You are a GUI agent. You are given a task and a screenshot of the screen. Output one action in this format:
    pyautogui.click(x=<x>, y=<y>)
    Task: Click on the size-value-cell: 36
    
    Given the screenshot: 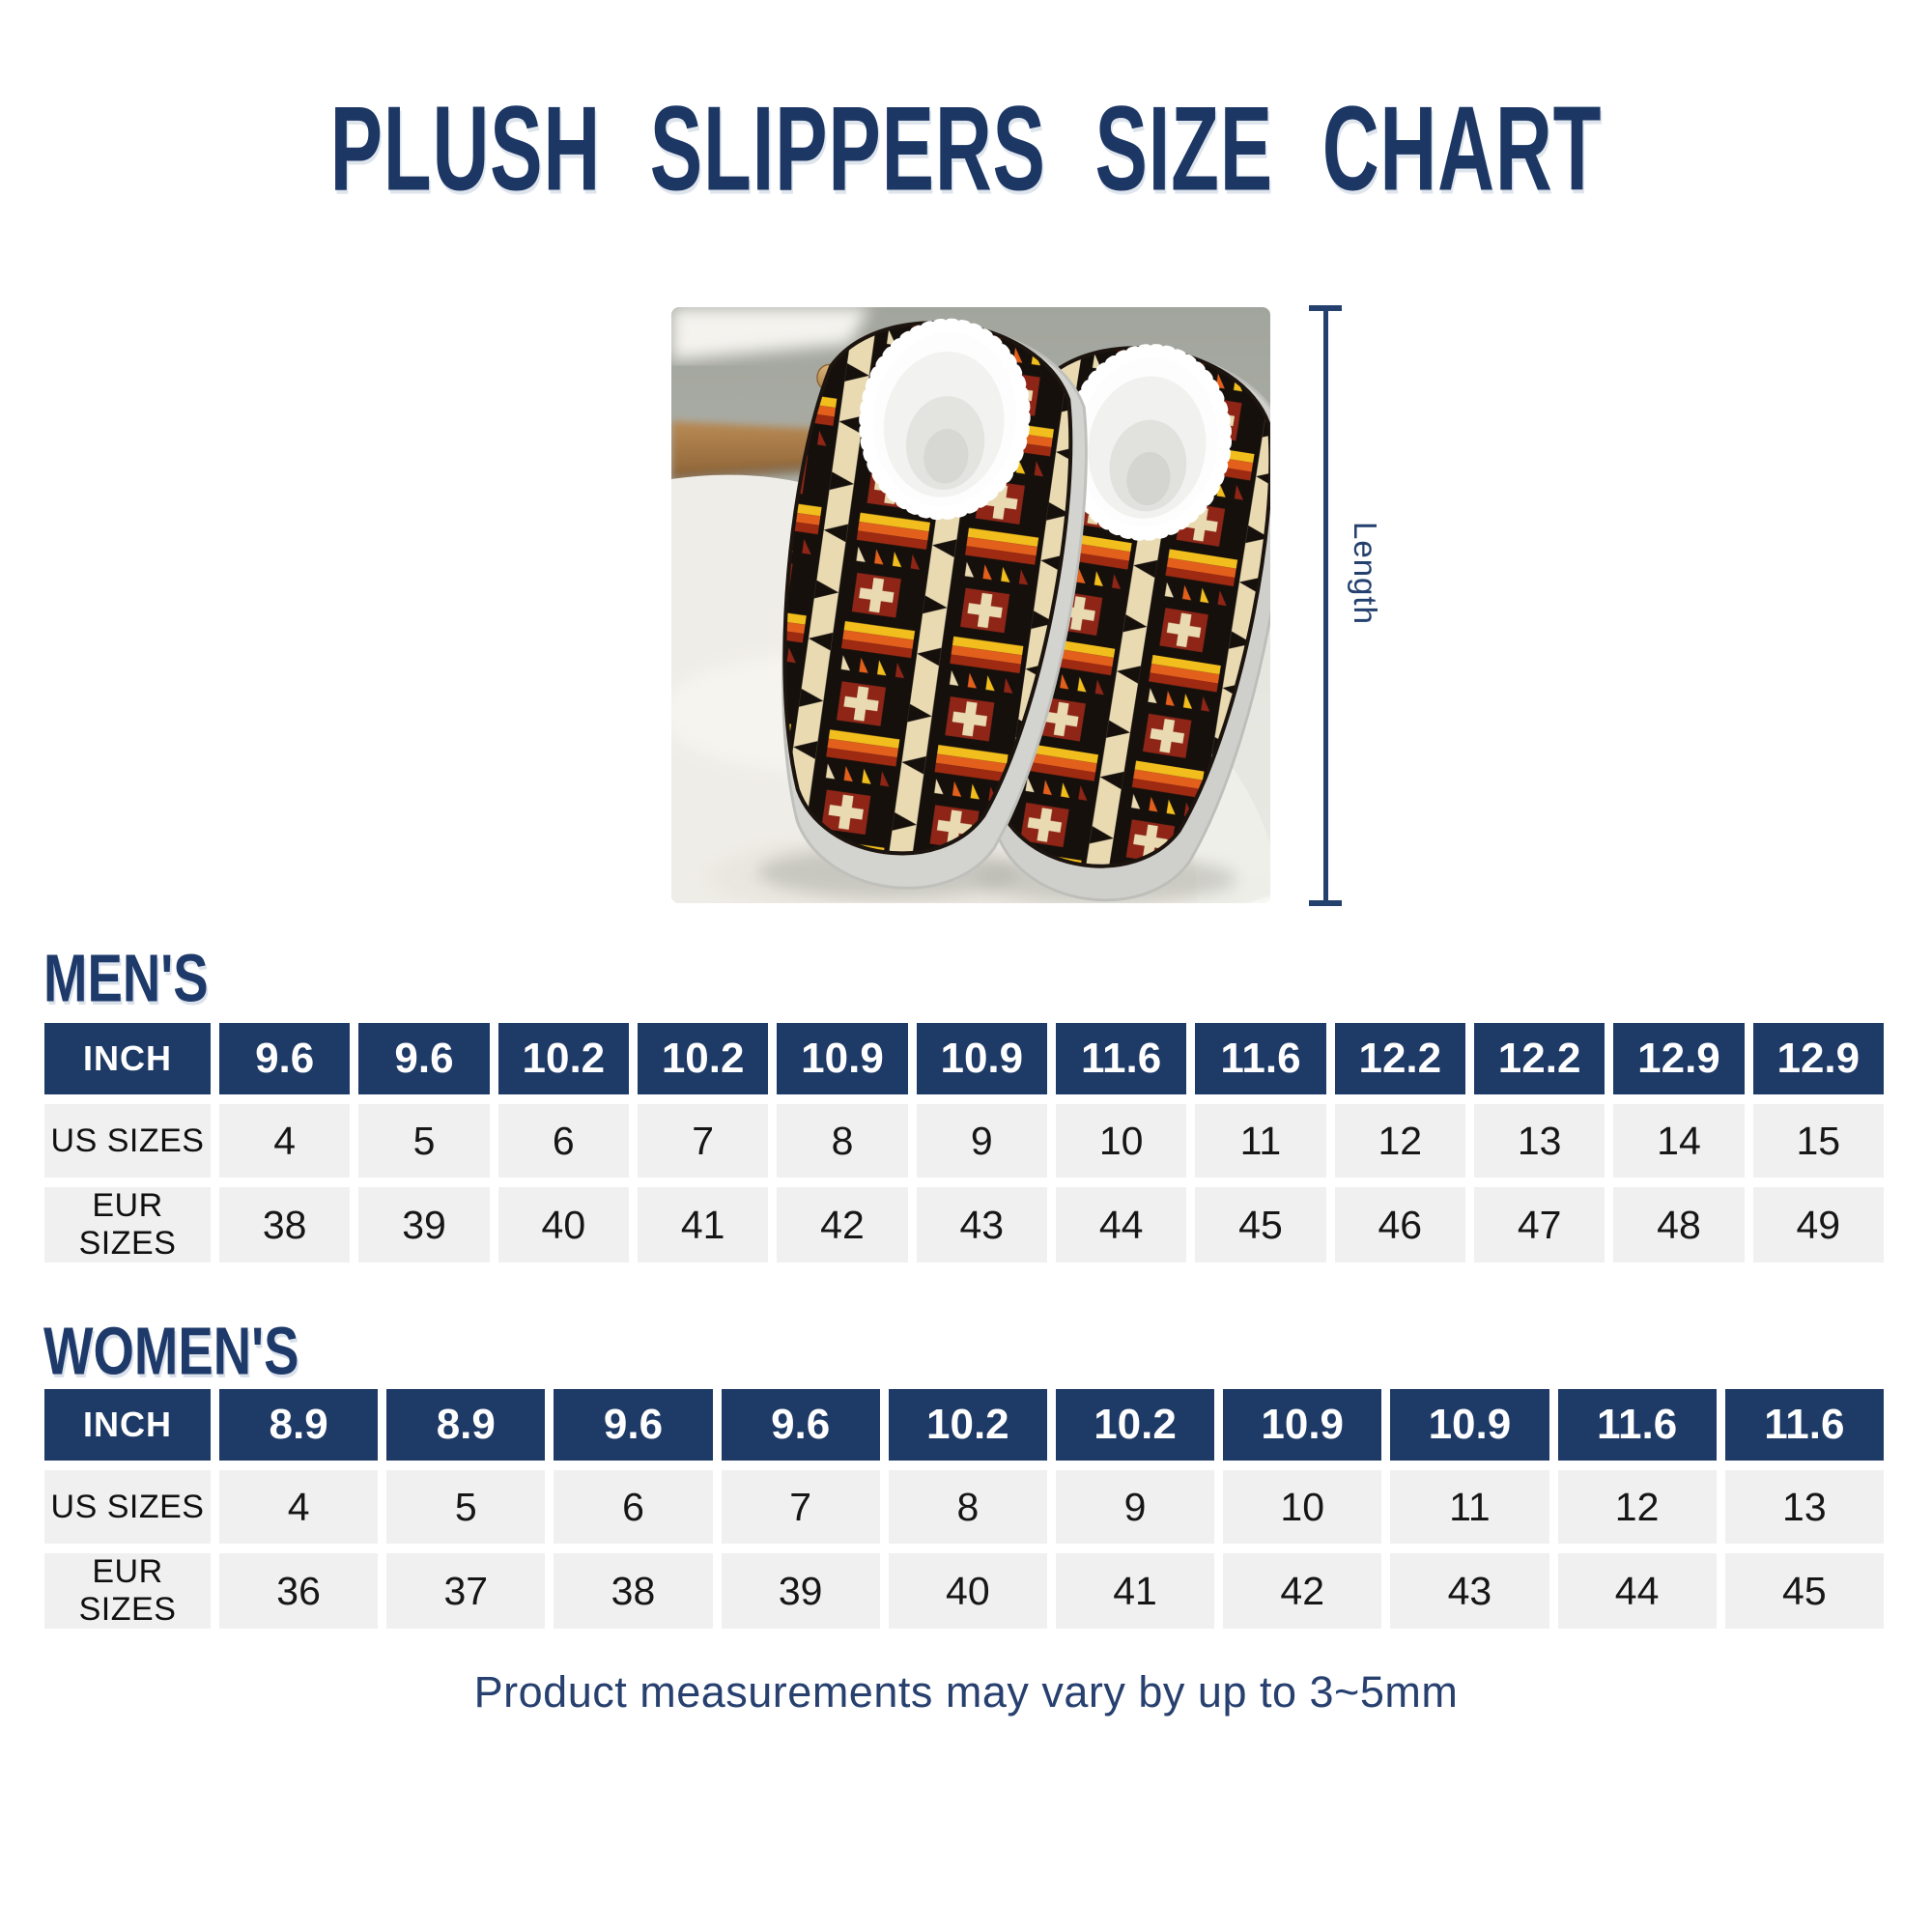 What is the action you would take?
    pyautogui.click(x=299, y=1591)
    